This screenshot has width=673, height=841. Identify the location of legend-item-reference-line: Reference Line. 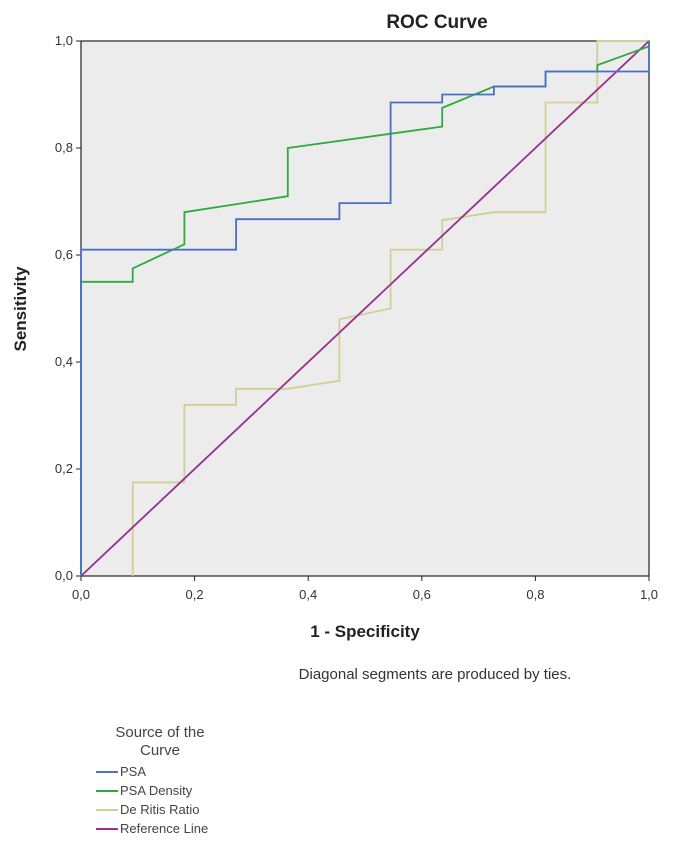
(152, 828).